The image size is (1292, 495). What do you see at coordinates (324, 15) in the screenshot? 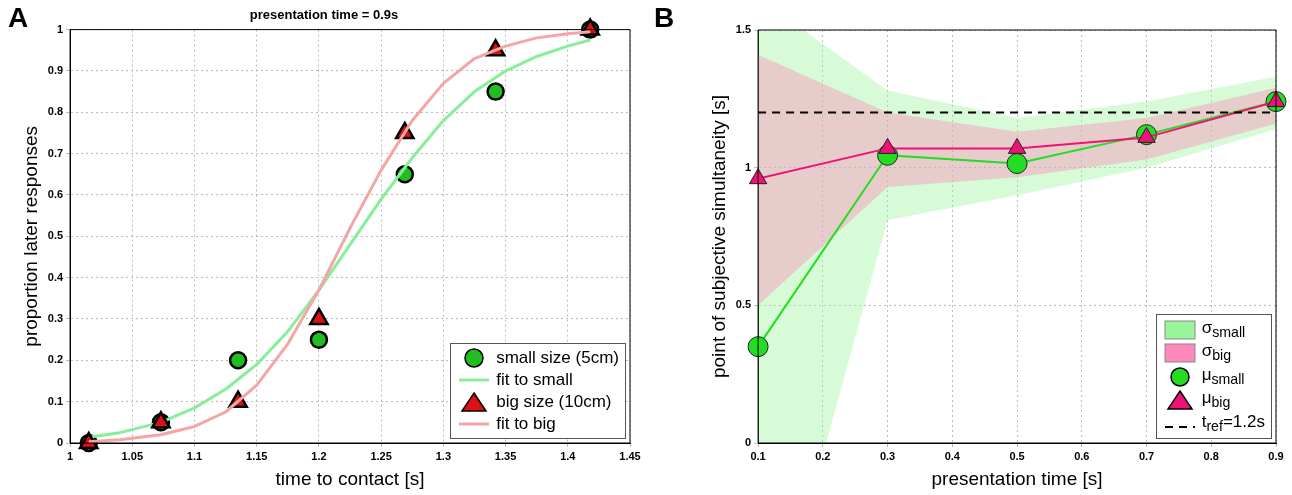
I see `chart-title: presentation time = 0.9s` at bounding box center [324, 15].